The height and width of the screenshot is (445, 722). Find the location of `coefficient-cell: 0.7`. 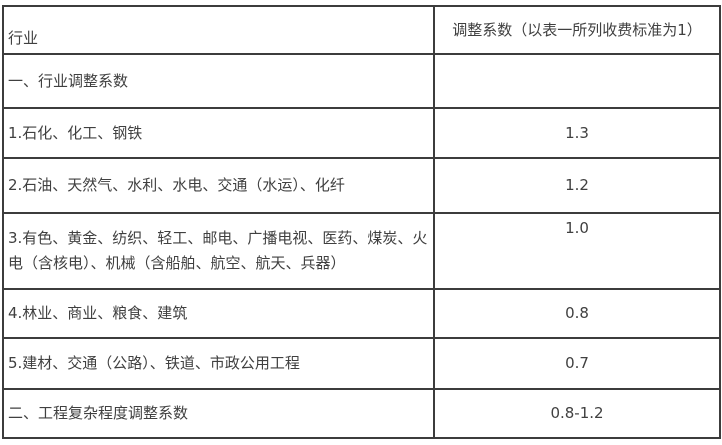

coefficient-cell: 0.7 is located at coordinates (577, 363).